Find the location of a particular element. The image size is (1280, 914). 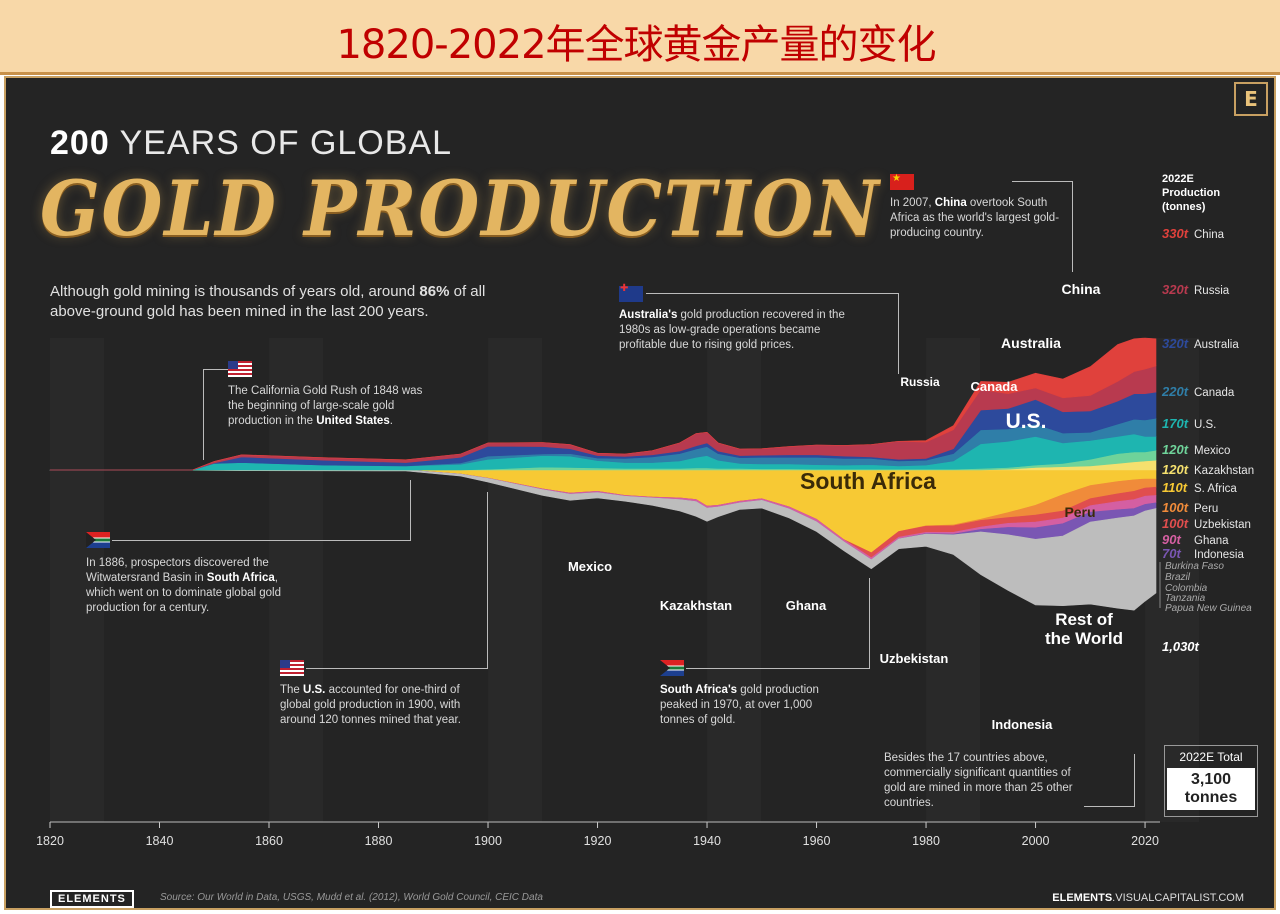

legend-value: 220t is located at coordinates (1175, 391).